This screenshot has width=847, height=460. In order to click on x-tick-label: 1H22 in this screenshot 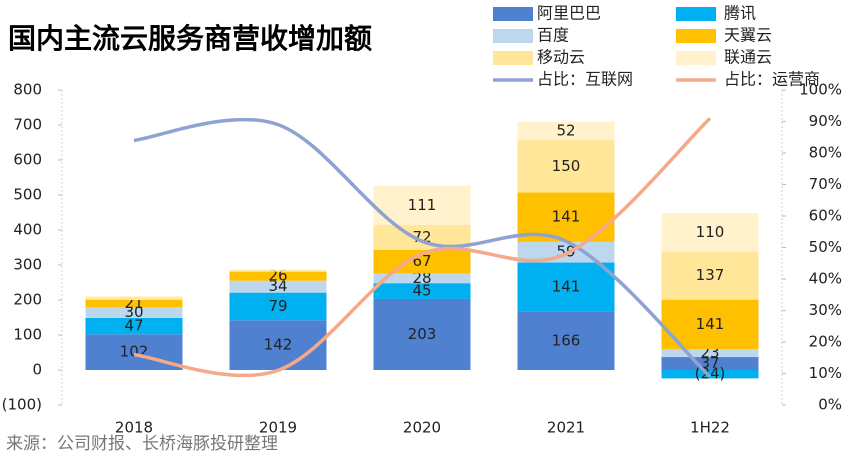, I will do `click(710, 428)`.